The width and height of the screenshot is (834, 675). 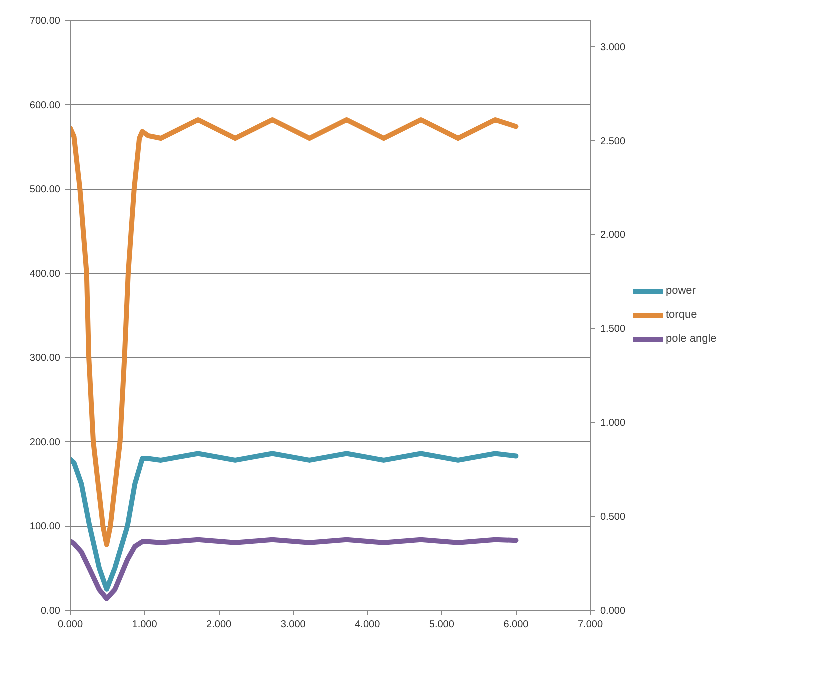 What do you see at coordinates (45, 442) in the screenshot?
I see `y-tick-label: 200.00` at bounding box center [45, 442].